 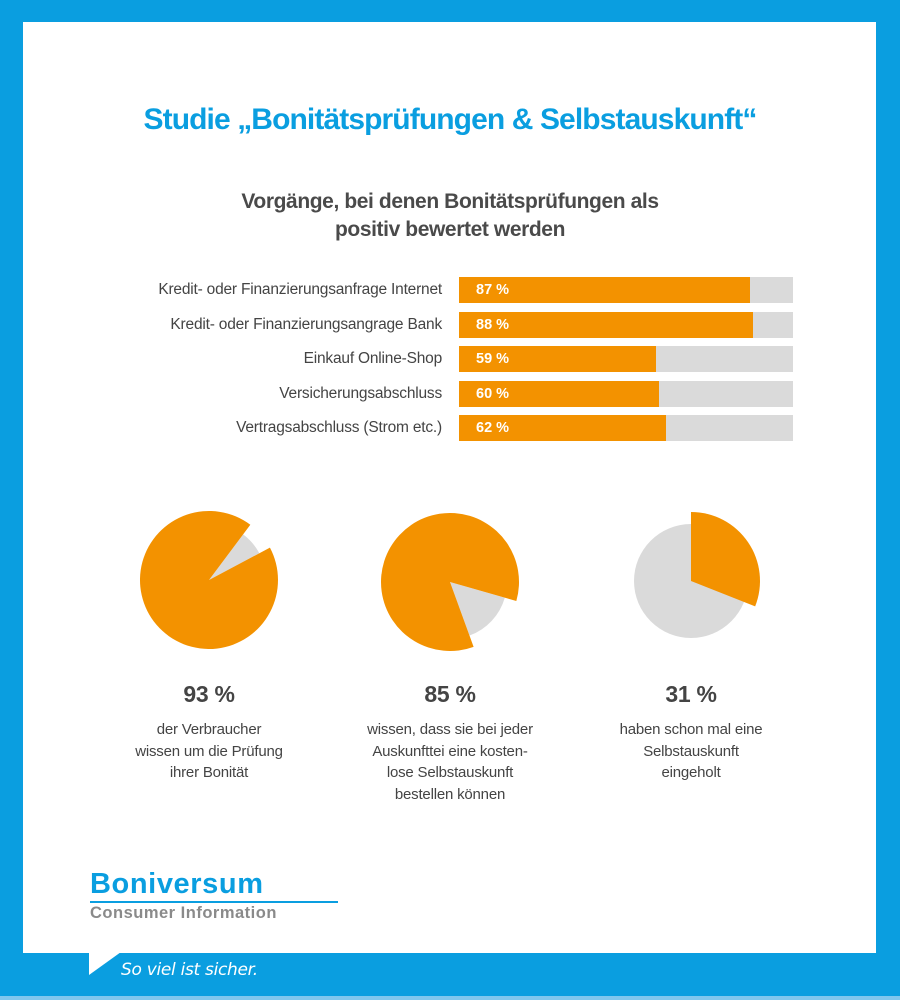 I want to click on bar-track: 59 %, so click(x=626, y=359).